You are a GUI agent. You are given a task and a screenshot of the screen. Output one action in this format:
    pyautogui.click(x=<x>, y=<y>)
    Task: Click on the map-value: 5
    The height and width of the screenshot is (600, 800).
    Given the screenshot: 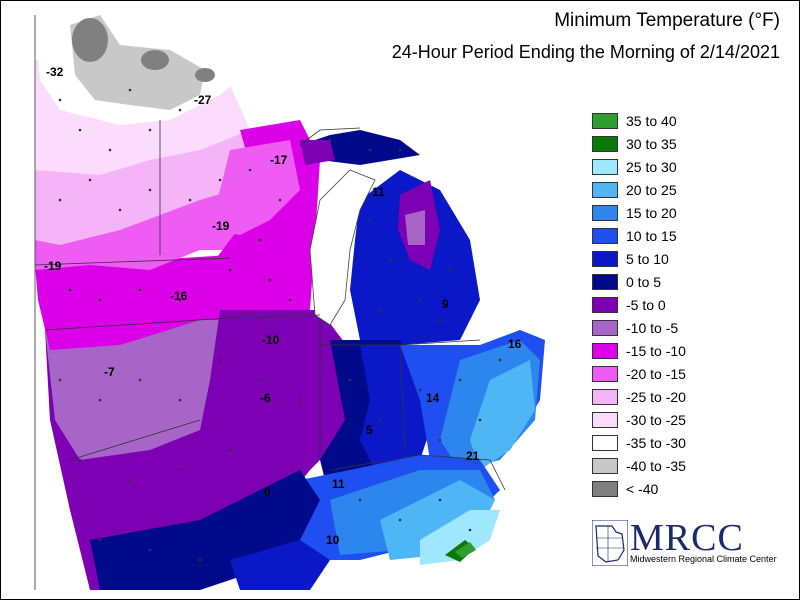 What is the action you would take?
    pyautogui.click(x=369, y=430)
    